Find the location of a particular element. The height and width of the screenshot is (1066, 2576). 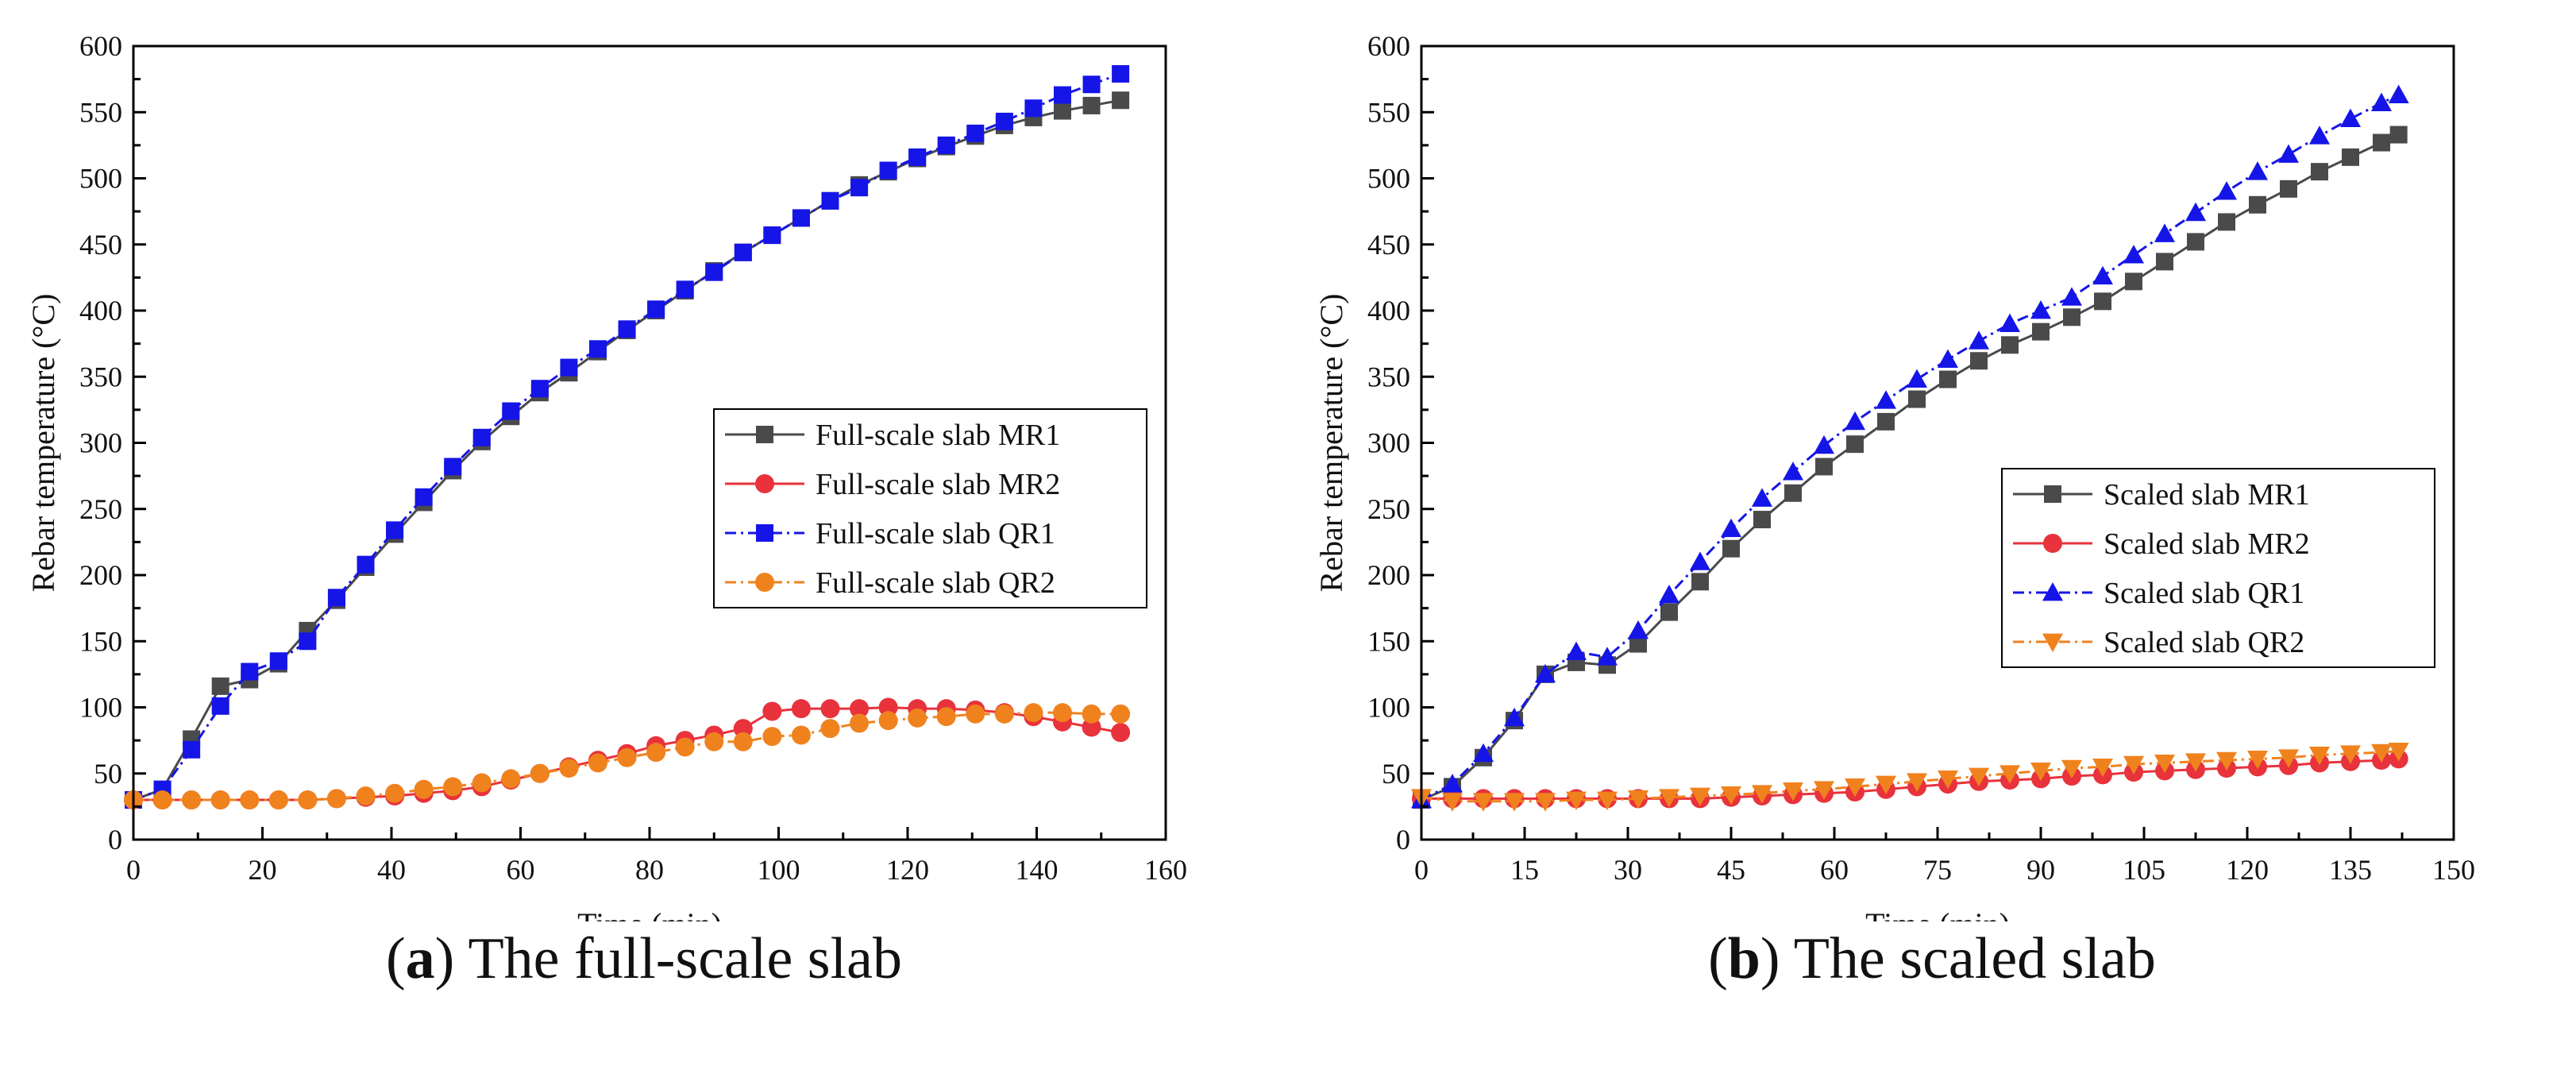

chart-1-legend-label-1: Scaled slab MR2 is located at coordinates (2207, 544).